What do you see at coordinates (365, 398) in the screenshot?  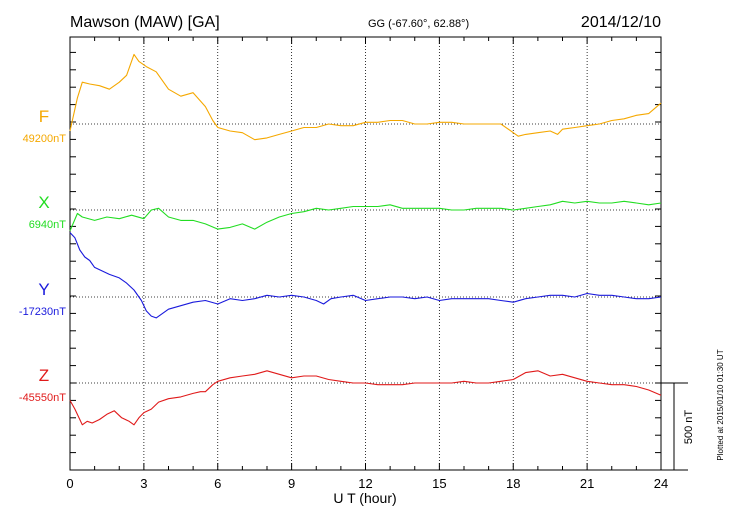 I see `series-line-z` at bounding box center [365, 398].